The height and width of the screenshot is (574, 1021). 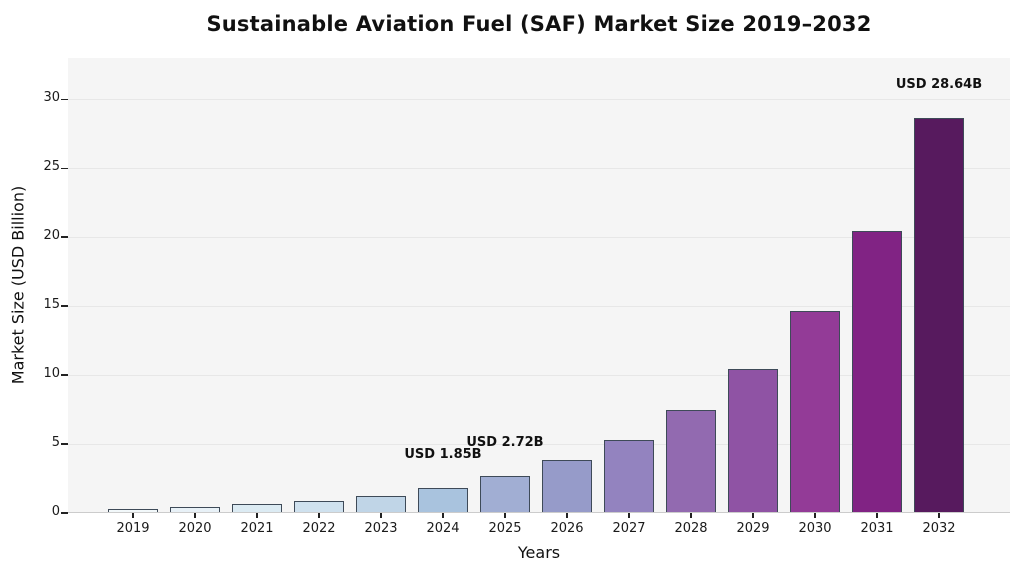 What do you see at coordinates (567, 528) in the screenshot?
I see `x-tick-label-2026: 2026` at bounding box center [567, 528].